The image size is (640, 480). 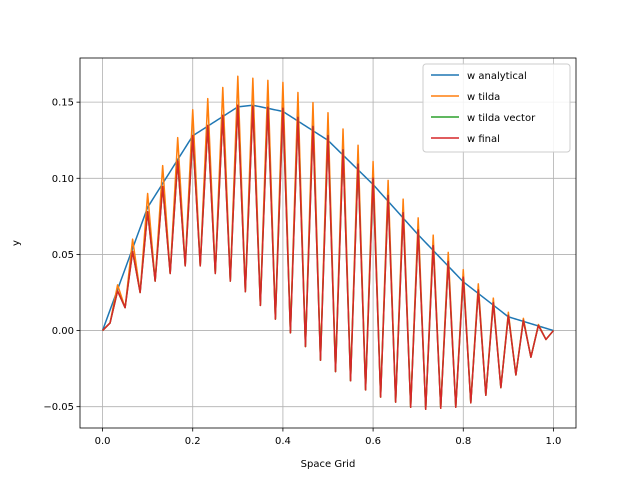 I want to click on legend-box, so click(x=496, y=108).